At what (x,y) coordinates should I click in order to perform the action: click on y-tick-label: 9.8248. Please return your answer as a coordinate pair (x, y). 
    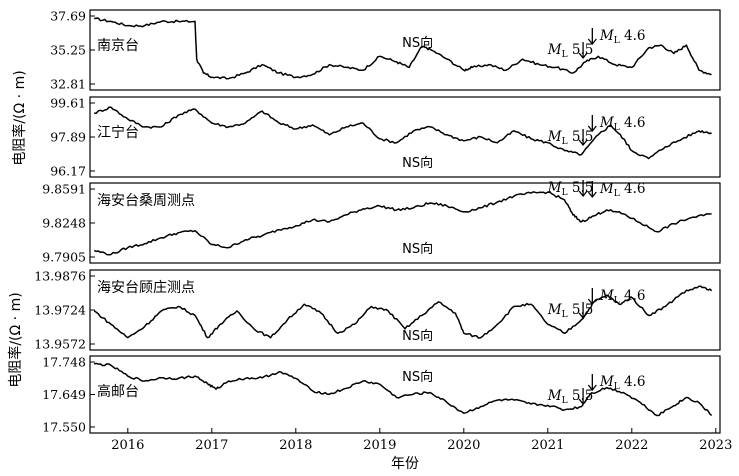
    Looking at the image, I should click on (64, 223).